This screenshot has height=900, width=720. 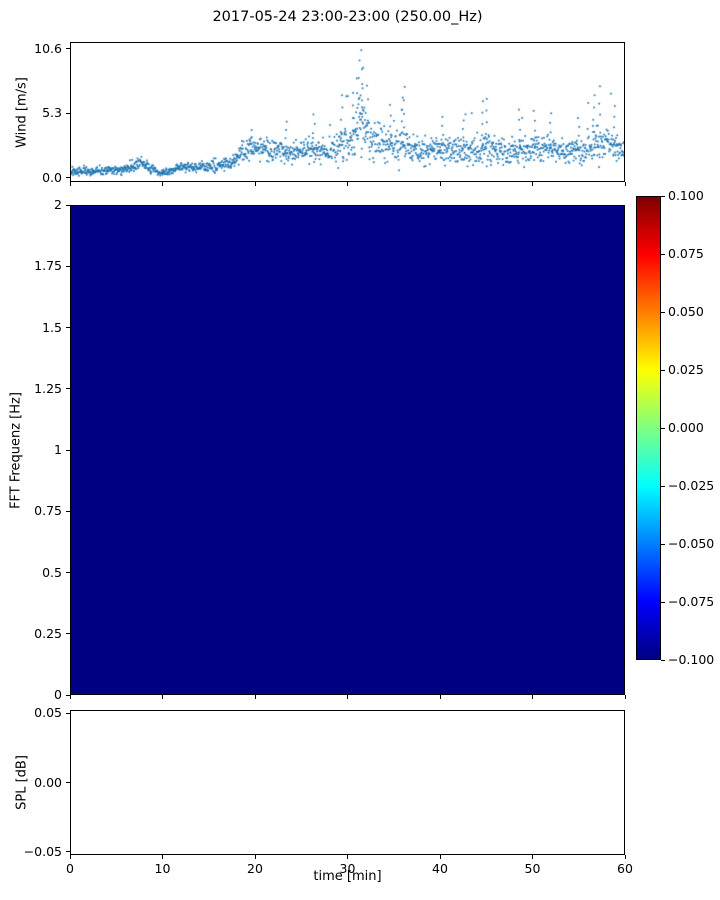 I want to click on y-tick-label: 1.75, so click(x=48, y=266).